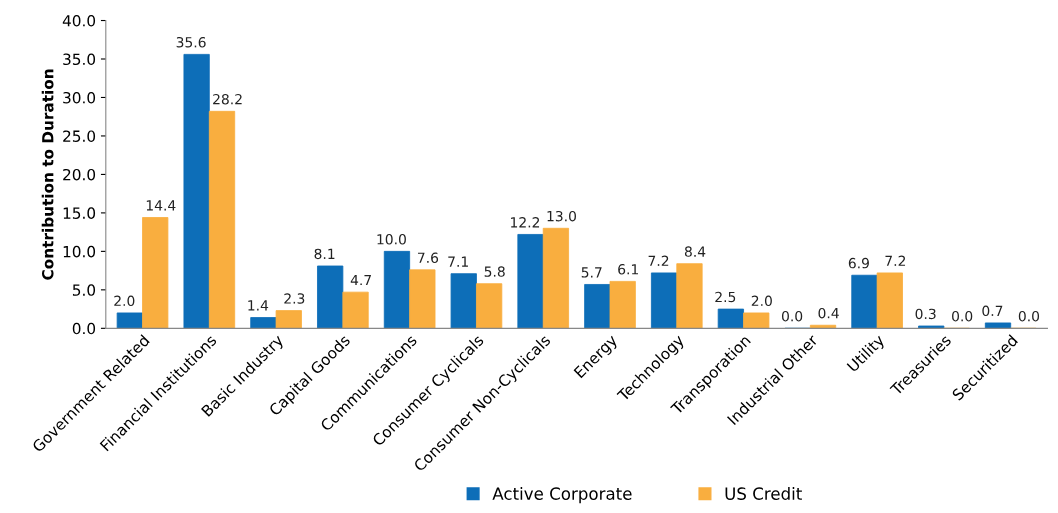 The width and height of the screenshot is (1058, 513). Describe the element at coordinates (79, 20) in the screenshot. I see `y-tick-label: 40.0` at that location.